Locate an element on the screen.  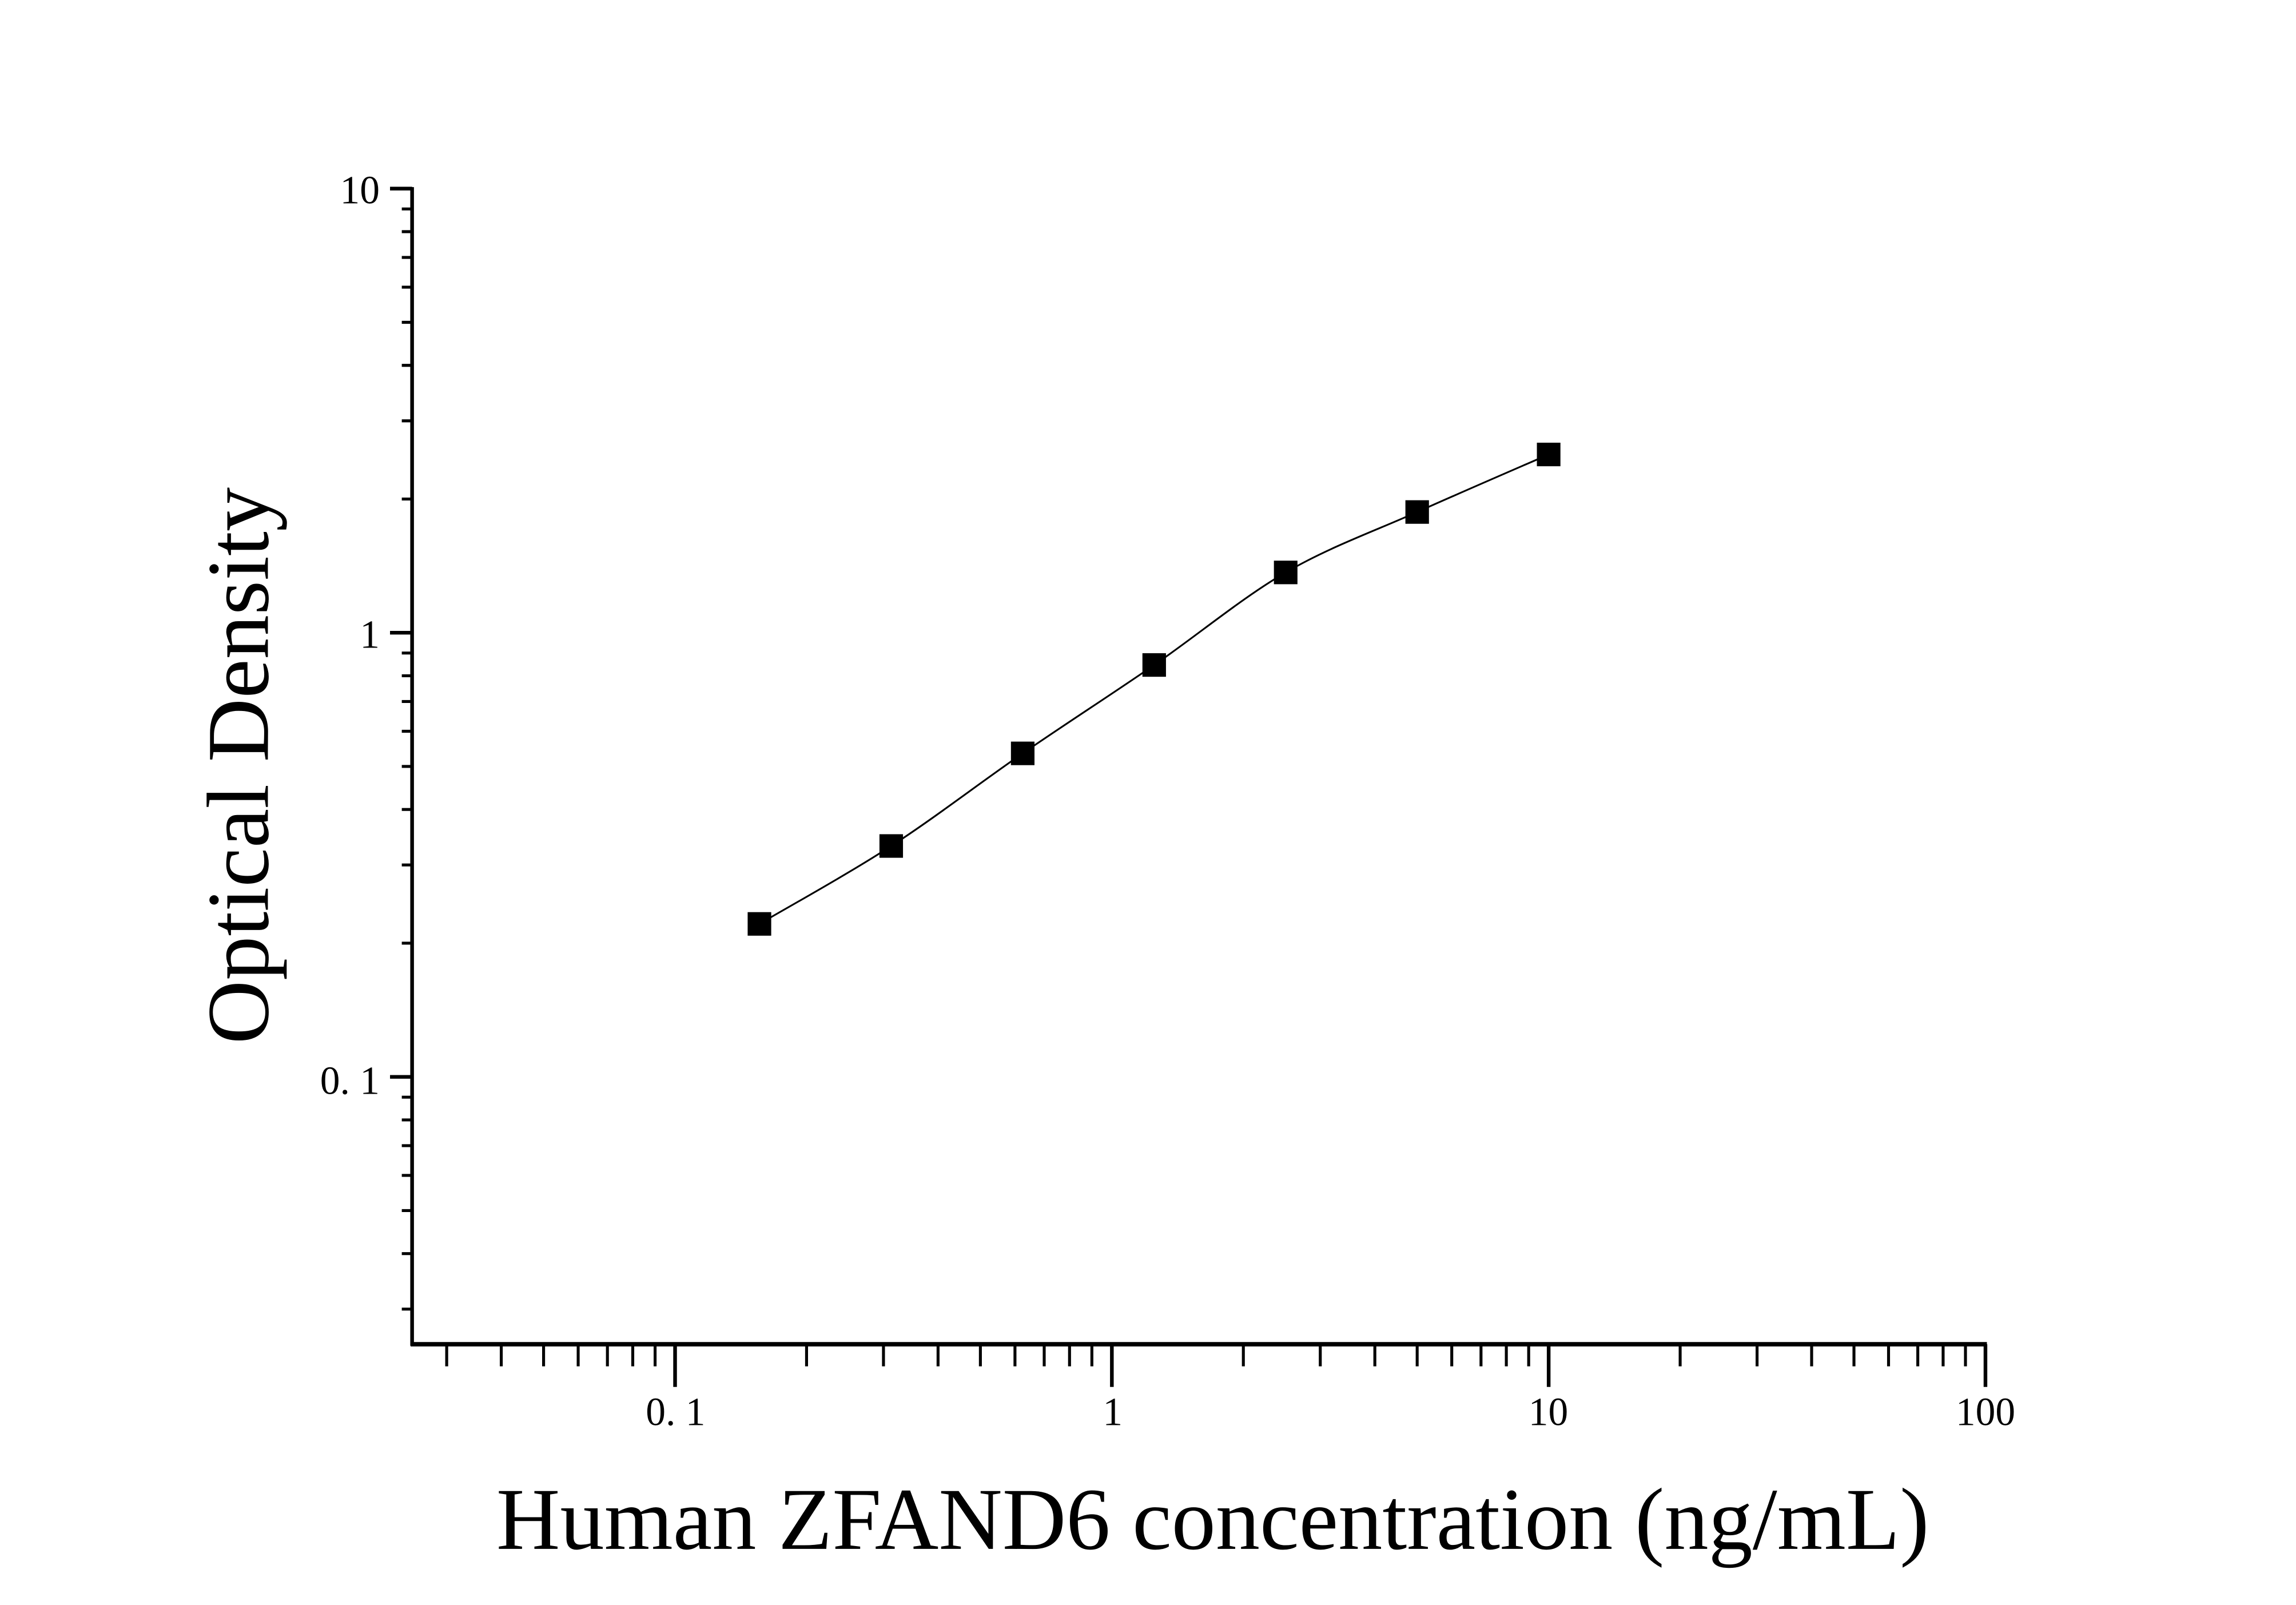
x-tick-label: 1 is located at coordinates (1113, 1413).